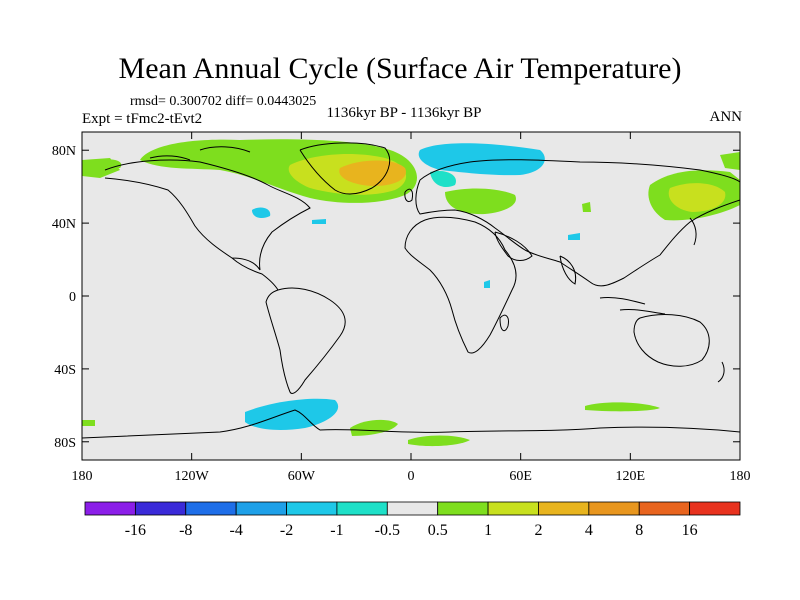 Image resolution: width=800 pixels, height=600 pixels. What do you see at coordinates (286, 530) in the screenshot?
I see `colorbar-label: -2` at bounding box center [286, 530].